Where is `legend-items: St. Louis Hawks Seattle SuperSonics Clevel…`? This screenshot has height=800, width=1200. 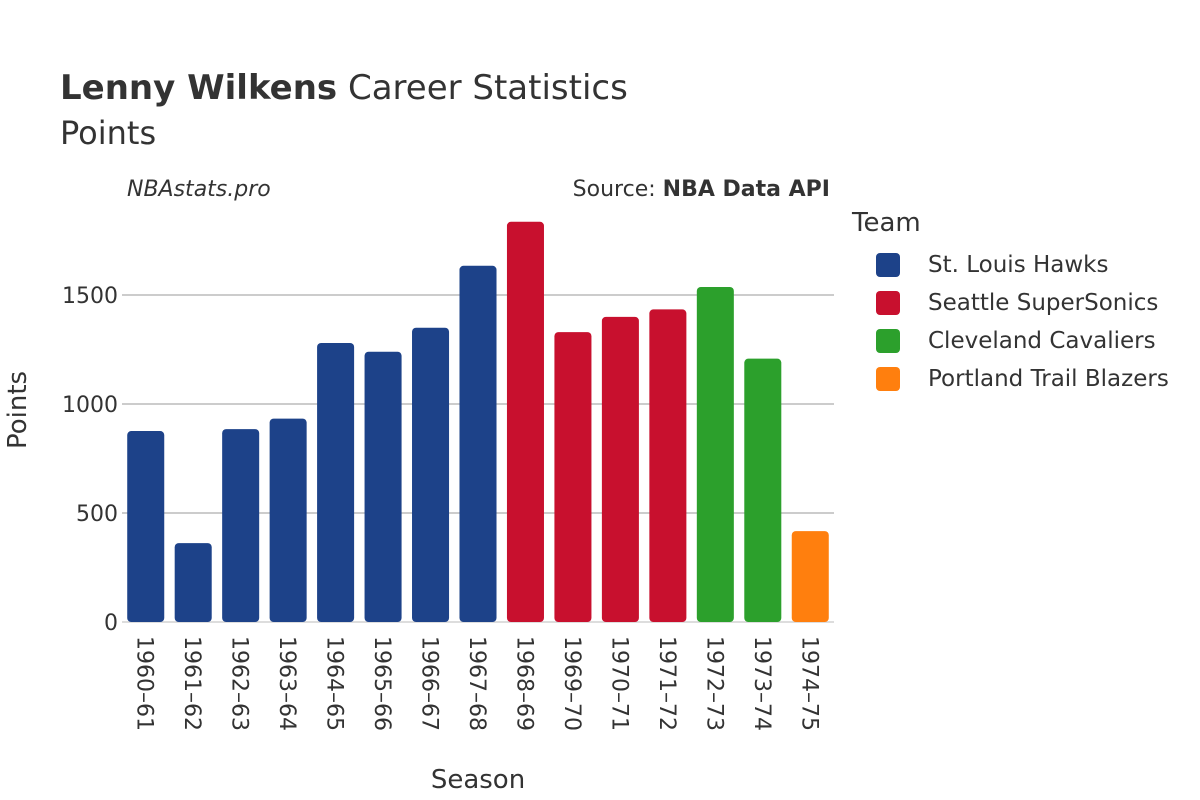
legend-items: St. Louis Hawks Seattle SuperSonics Clevel… is located at coordinates (1010, 322).